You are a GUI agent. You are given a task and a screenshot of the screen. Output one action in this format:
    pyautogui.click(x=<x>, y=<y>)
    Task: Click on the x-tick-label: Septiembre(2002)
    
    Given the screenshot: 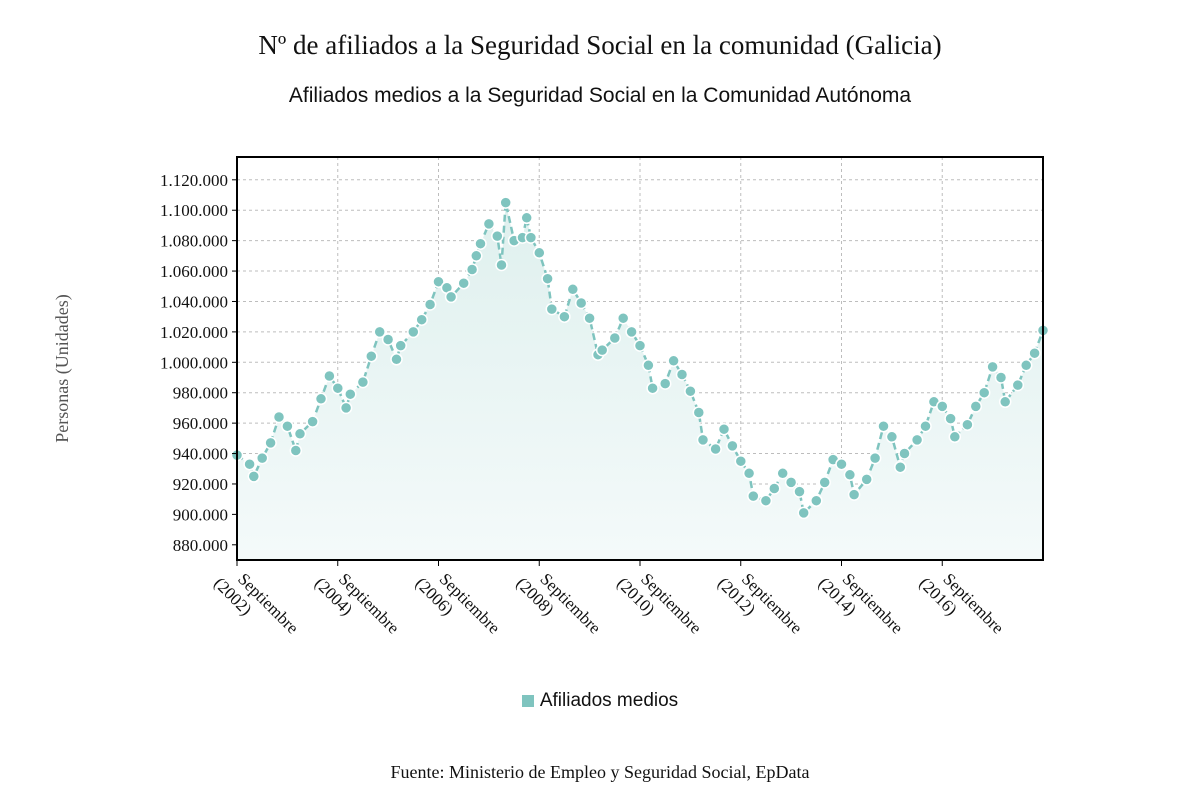 What is the action you would take?
    pyautogui.click(x=256, y=605)
    